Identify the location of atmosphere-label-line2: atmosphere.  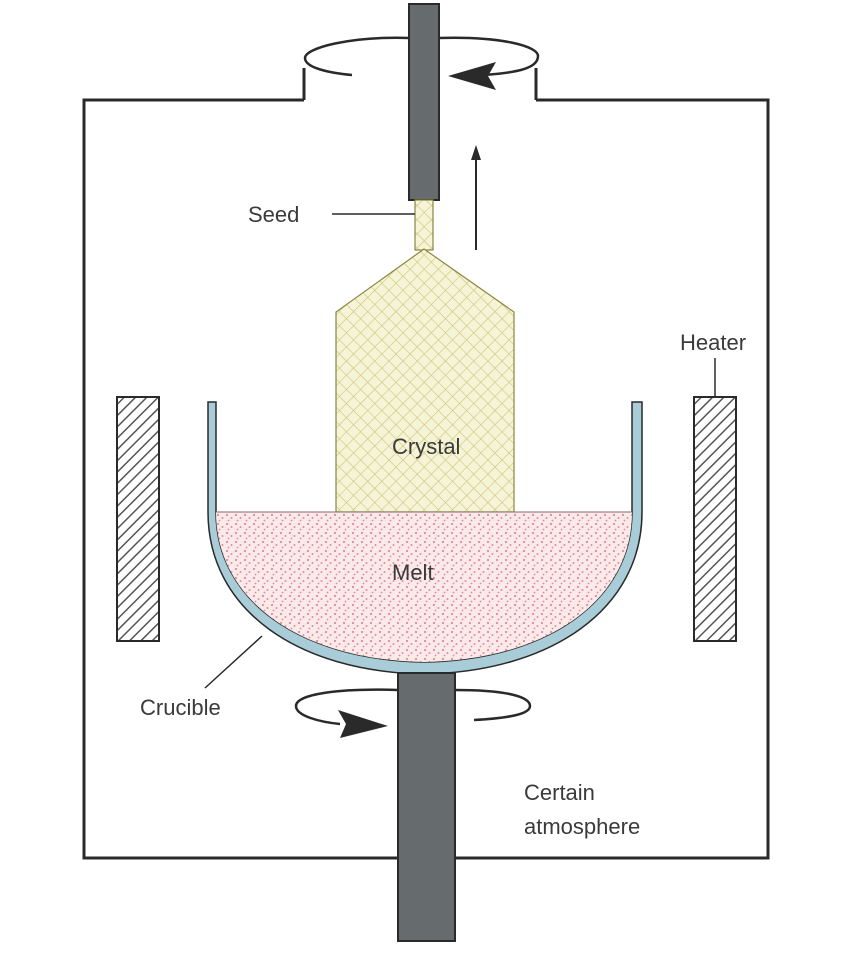
(582, 826).